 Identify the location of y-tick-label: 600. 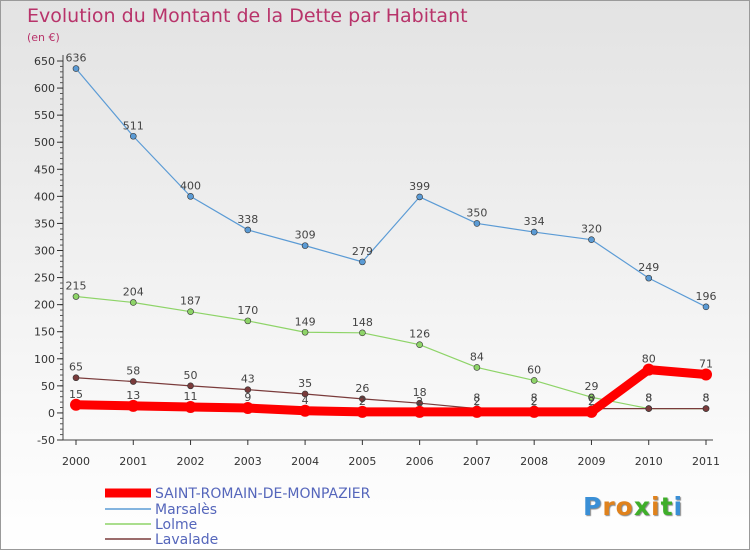
(44, 88).